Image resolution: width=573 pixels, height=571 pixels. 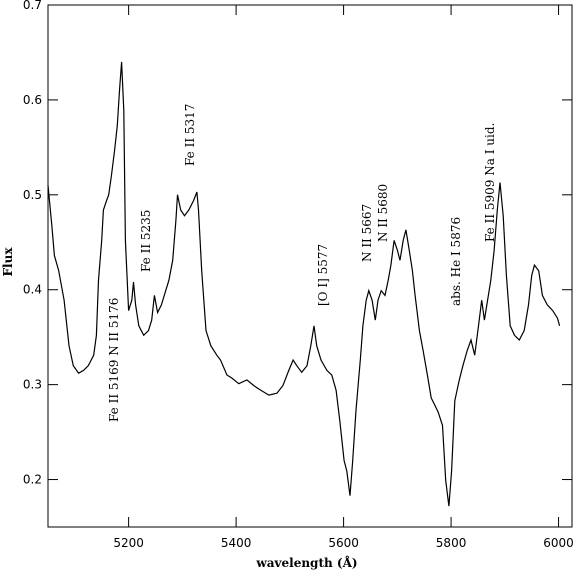 I want to click on y-tick-label: 0.6, so click(x=32, y=100).